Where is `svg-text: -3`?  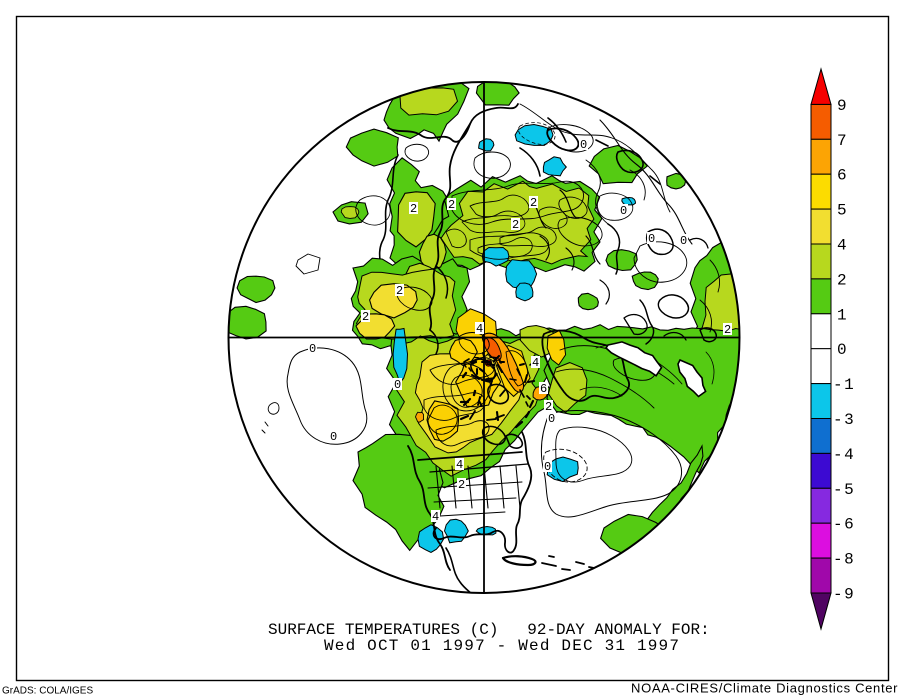
svg-text: -3 is located at coordinates (844, 420).